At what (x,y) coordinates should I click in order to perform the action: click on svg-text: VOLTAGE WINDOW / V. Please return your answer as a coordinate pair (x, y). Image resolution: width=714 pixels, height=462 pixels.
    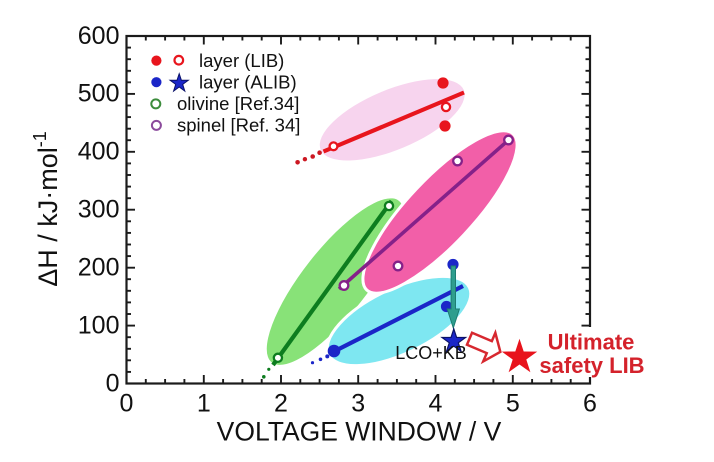
    Looking at the image, I should click on (359, 432).